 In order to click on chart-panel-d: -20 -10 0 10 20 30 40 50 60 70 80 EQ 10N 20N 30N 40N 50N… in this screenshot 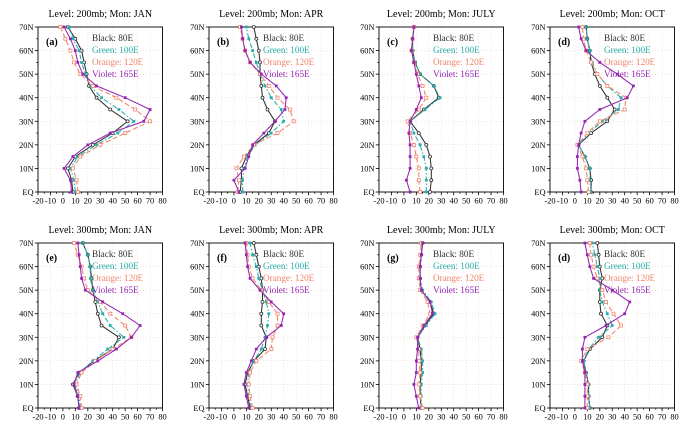, I will do `click(605, 107)`.